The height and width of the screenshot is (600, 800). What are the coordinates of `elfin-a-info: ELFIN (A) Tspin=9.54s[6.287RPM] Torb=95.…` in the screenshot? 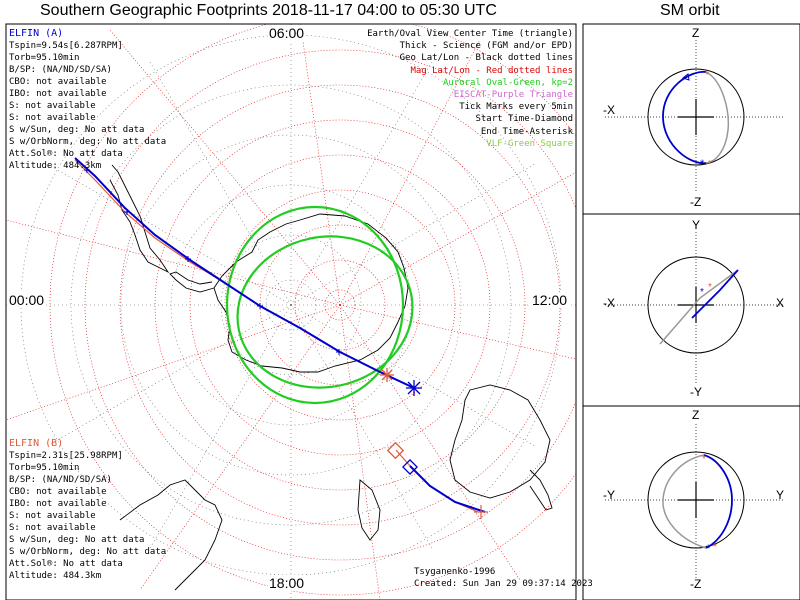 It's located at (87, 100).